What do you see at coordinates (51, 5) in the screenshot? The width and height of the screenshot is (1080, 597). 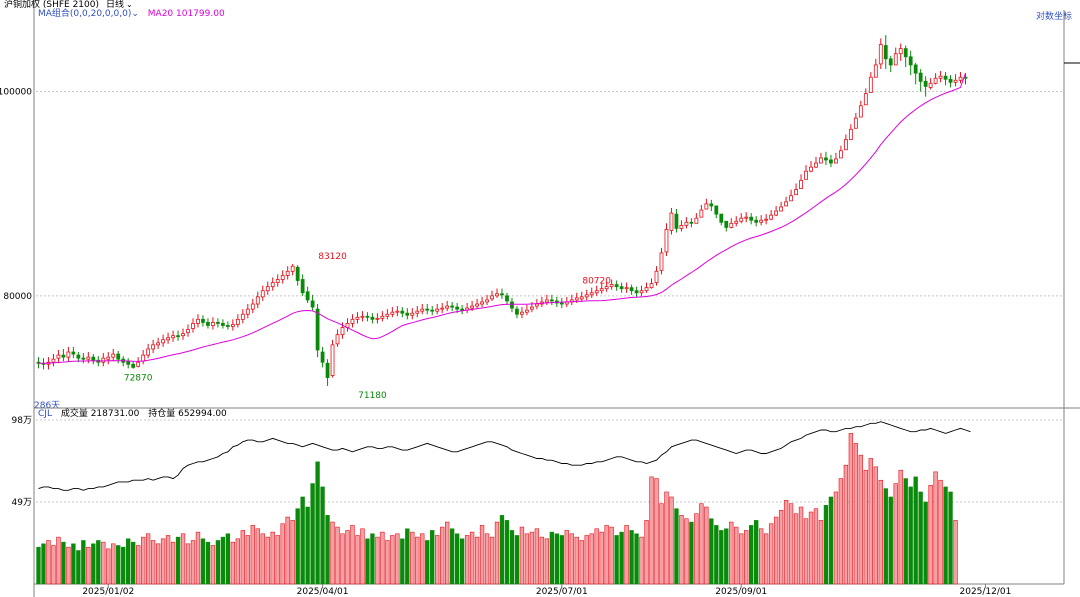 I see `contract-title: 沪铜加权 (SHFE 2100)` at bounding box center [51, 5].